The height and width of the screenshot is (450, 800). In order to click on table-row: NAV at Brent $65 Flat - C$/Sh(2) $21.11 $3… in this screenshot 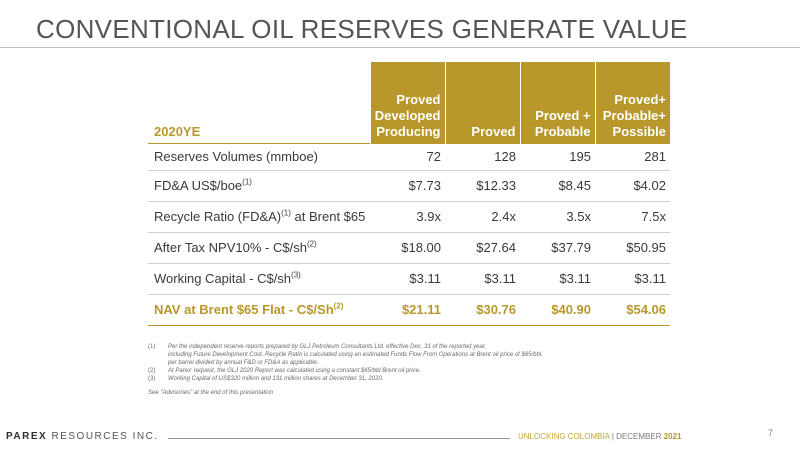, I will do `click(409, 310)`.